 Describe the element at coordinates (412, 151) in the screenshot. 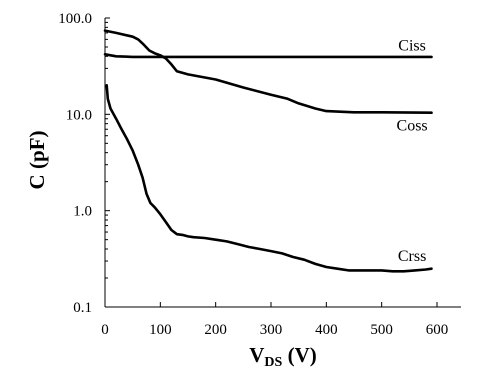

I see `series-labels: Ciss Coss Crss` at that location.